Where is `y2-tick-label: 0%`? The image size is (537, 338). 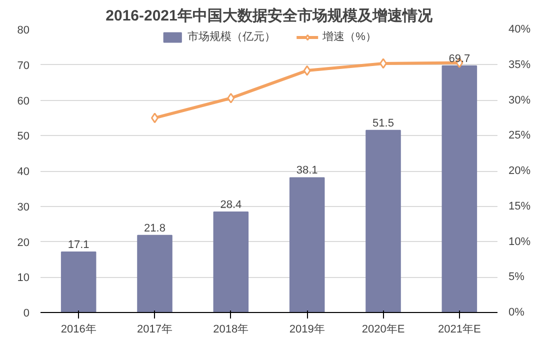 y2-tick-label: 0% is located at coordinates (516, 312).